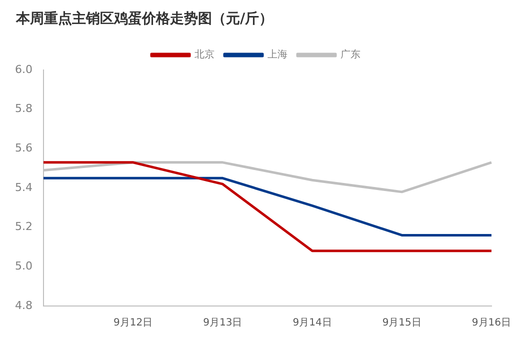 This screenshot has height=344, width=522. I want to click on y-tick-label: 5.8, so click(23, 109).